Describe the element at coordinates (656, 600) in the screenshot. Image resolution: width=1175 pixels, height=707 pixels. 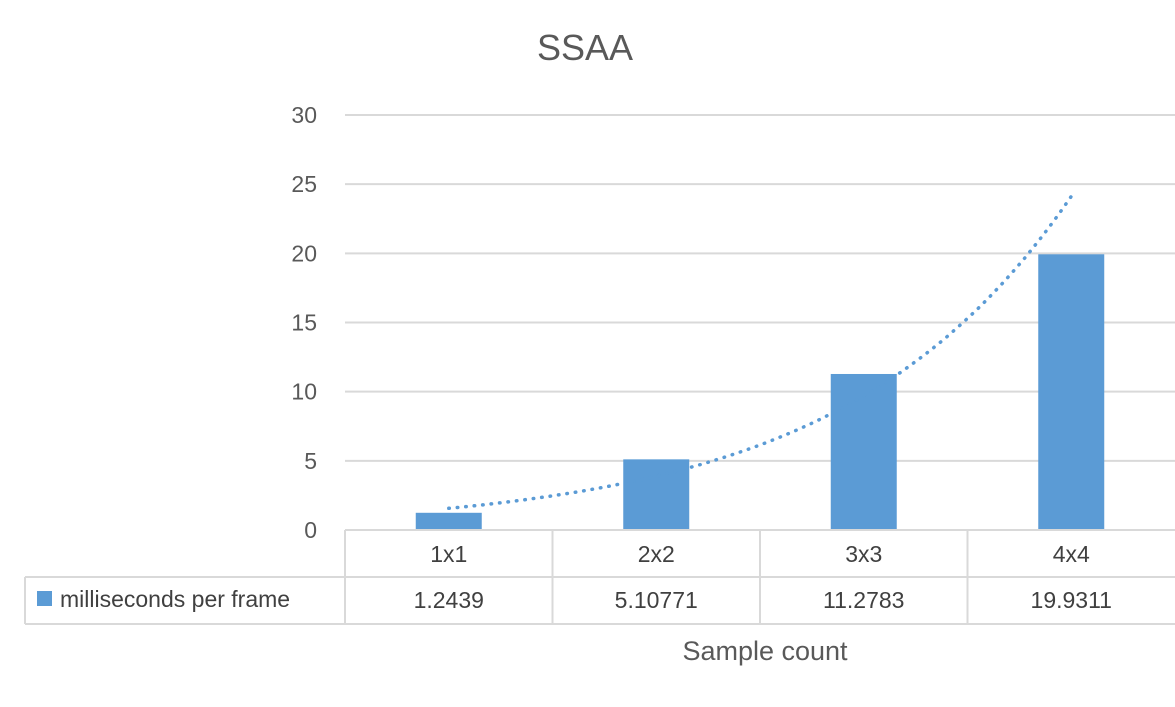
I see `data-value-label: 5.10771` at that location.